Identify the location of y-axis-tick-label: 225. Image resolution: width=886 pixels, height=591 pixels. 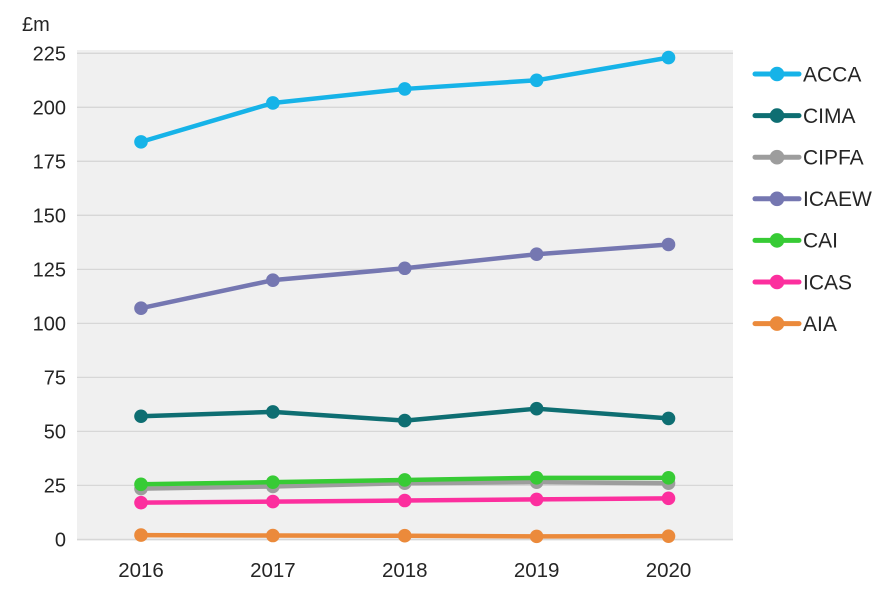
(49, 54).